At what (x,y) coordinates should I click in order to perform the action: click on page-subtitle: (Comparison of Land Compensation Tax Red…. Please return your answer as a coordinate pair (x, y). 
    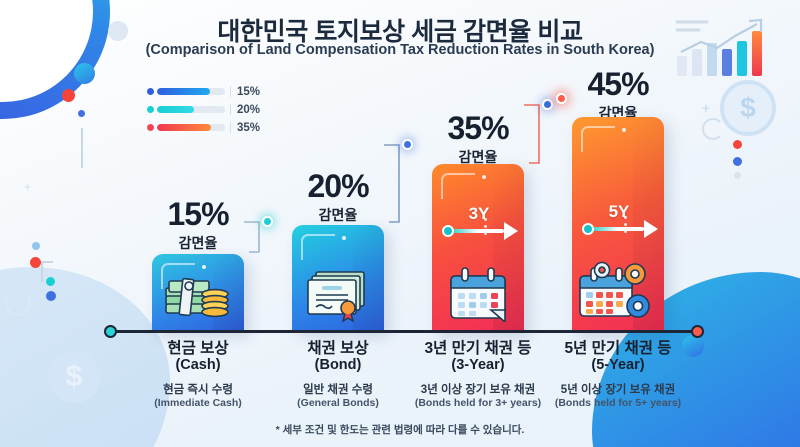
    Looking at the image, I should click on (400, 50).